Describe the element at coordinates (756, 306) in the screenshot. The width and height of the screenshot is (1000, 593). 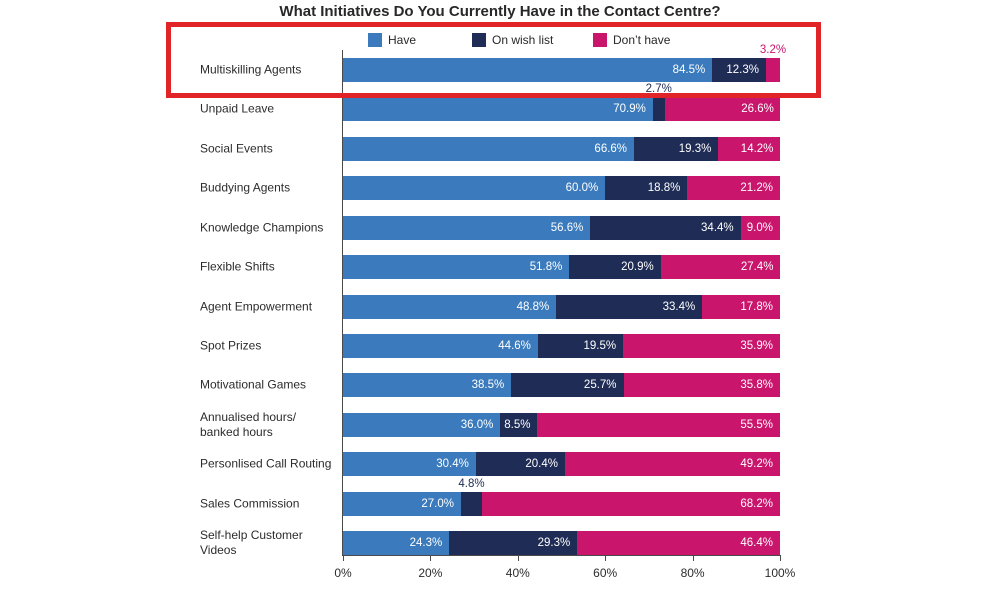
I see `bar-value-label: 17.8%` at that location.